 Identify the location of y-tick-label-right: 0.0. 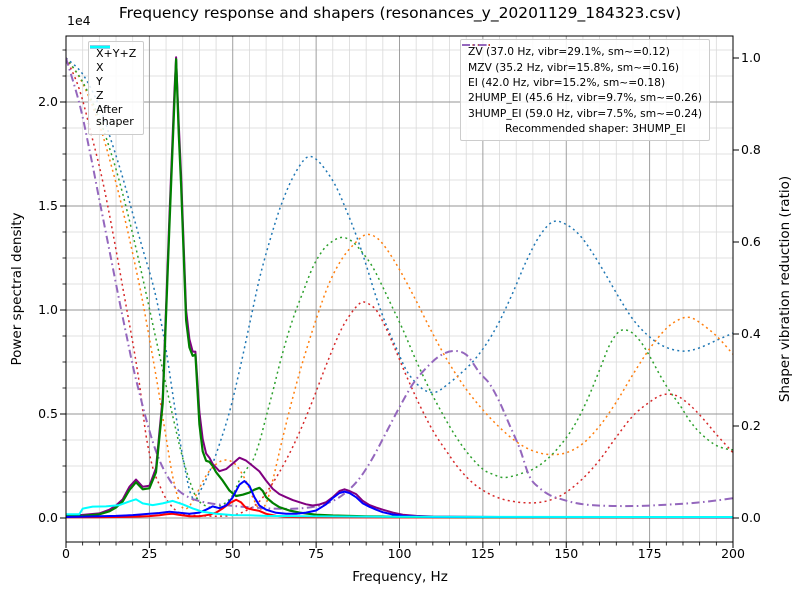
(751, 517).